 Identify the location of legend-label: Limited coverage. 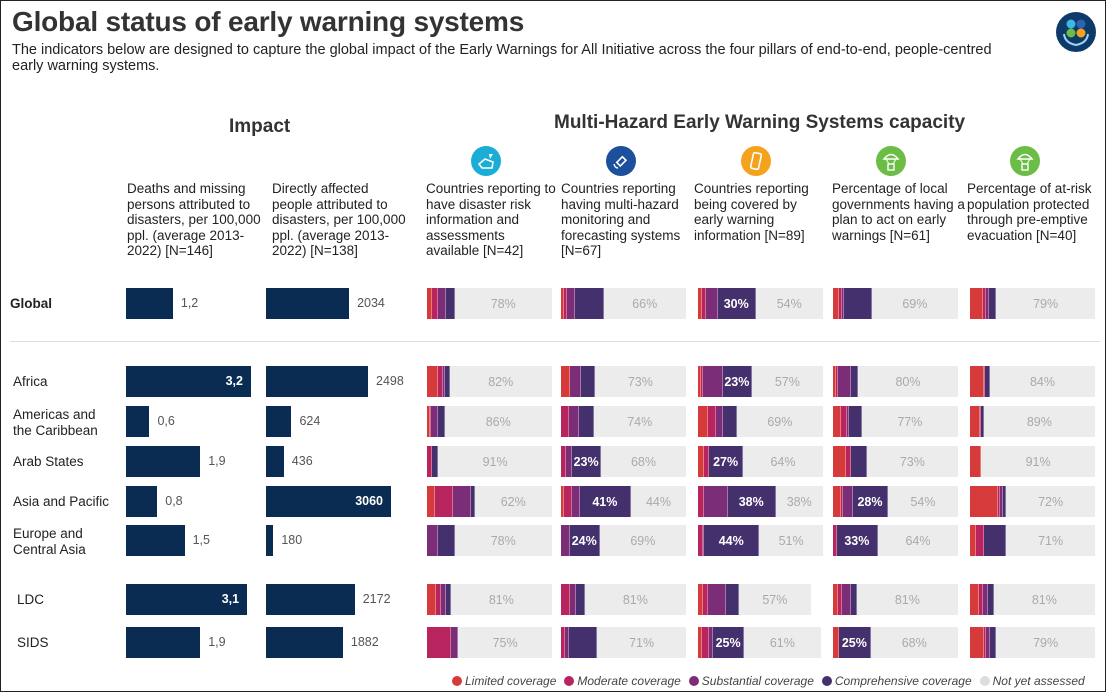
(511, 681).